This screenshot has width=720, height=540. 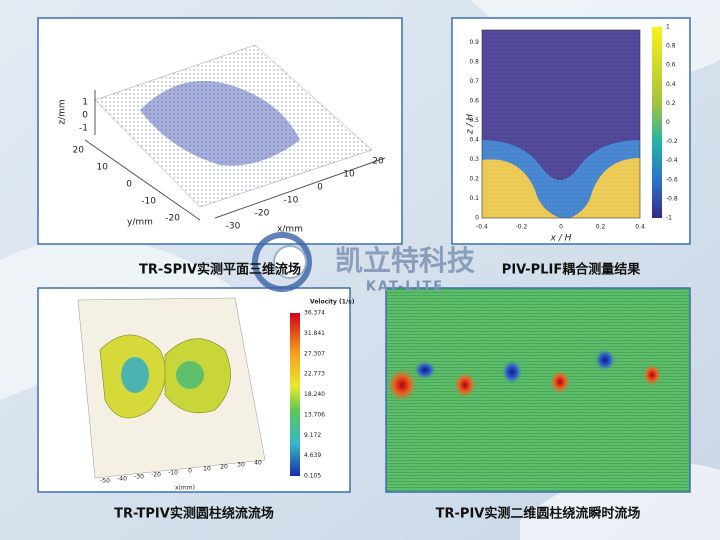 I want to click on tick-label: 9.172, so click(x=312, y=435).